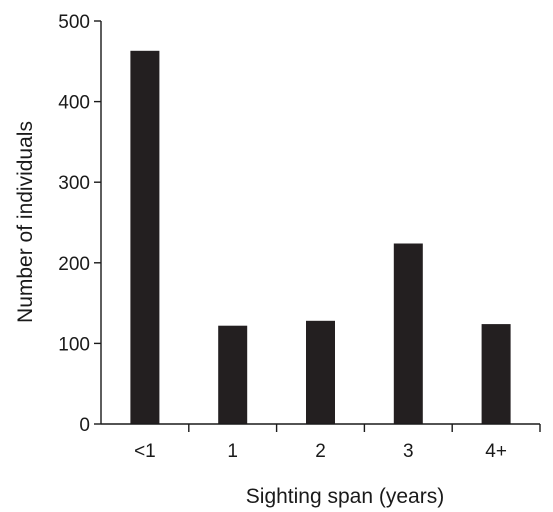 The width and height of the screenshot is (553, 512). What do you see at coordinates (496, 451) in the screenshot?
I see `x-tick-label-4: 4+` at bounding box center [496, 451].